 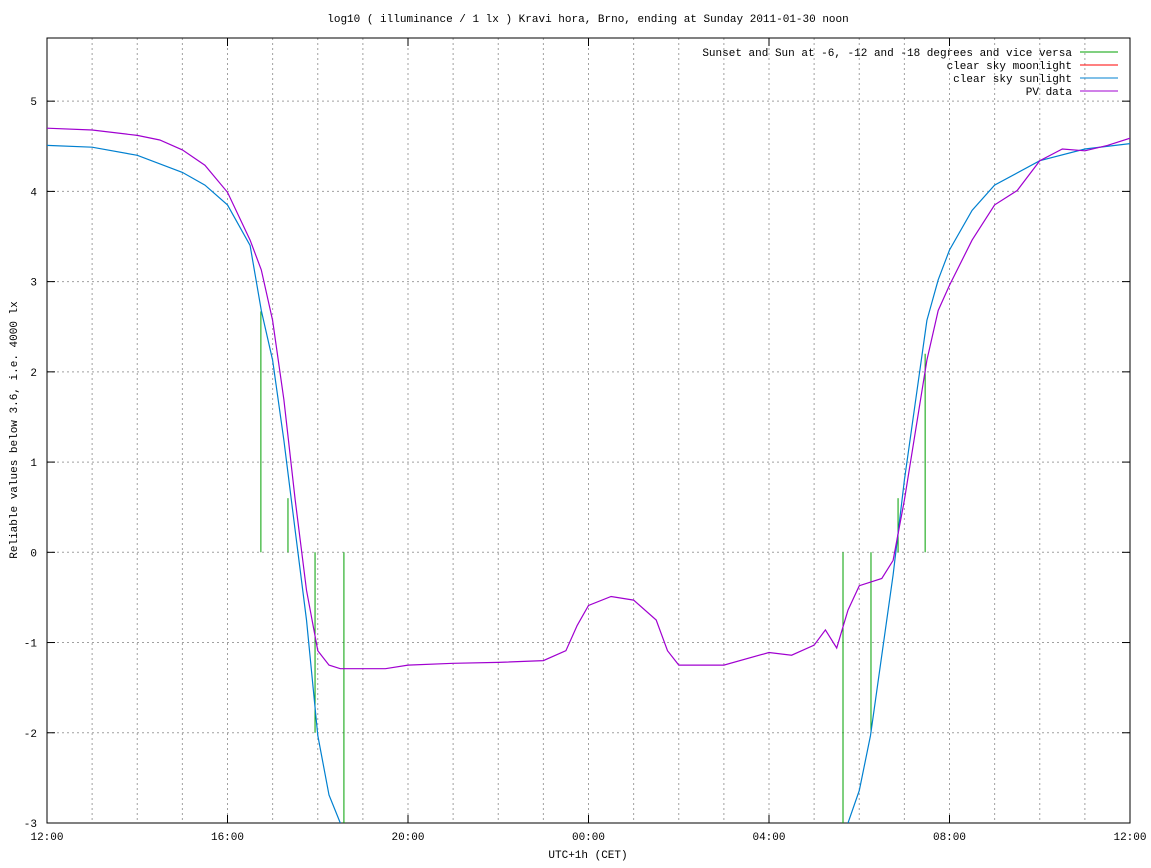 I want to click on x-tick-label: 16:00, so click(x=227, y=838).